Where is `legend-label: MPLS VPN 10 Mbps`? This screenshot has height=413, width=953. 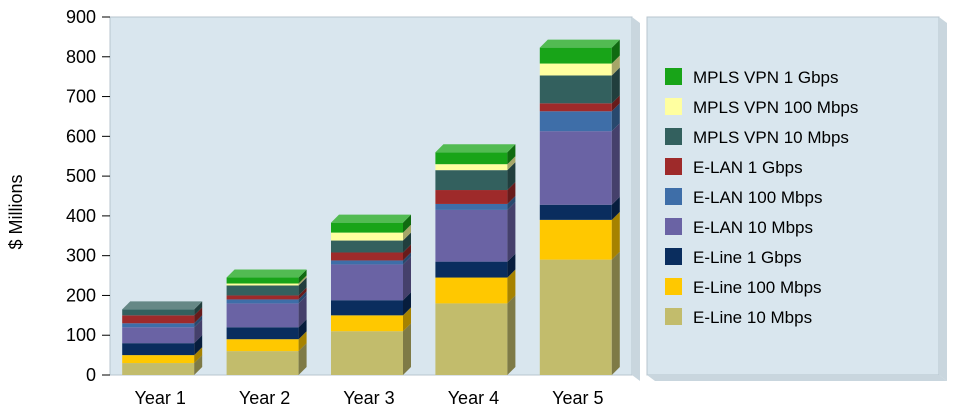
legend-label: MPLS VPN 10 Mbps is located at coordinates (771, 137).